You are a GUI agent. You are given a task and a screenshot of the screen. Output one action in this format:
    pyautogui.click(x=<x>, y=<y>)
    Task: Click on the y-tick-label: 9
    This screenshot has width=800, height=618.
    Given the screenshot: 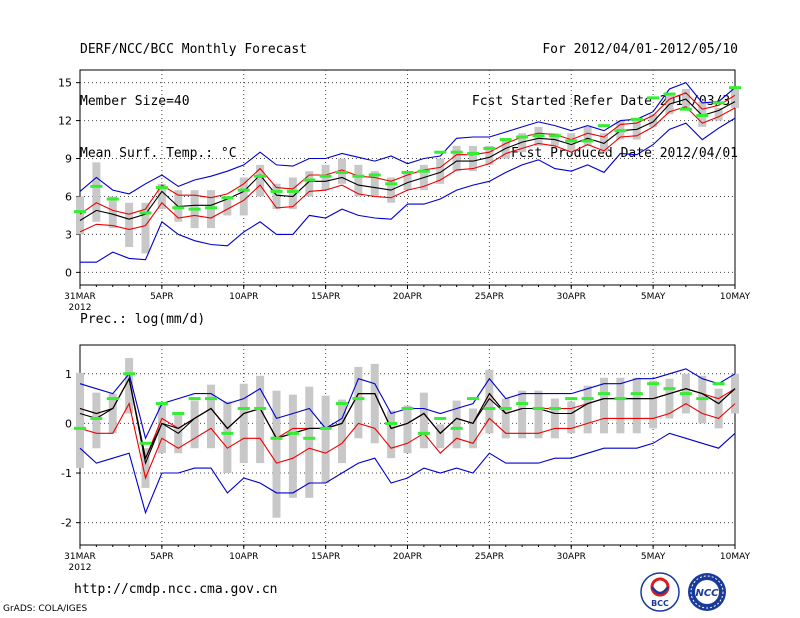 What is the action you would take?
    pyautogui.click(x=68, y=159)
    